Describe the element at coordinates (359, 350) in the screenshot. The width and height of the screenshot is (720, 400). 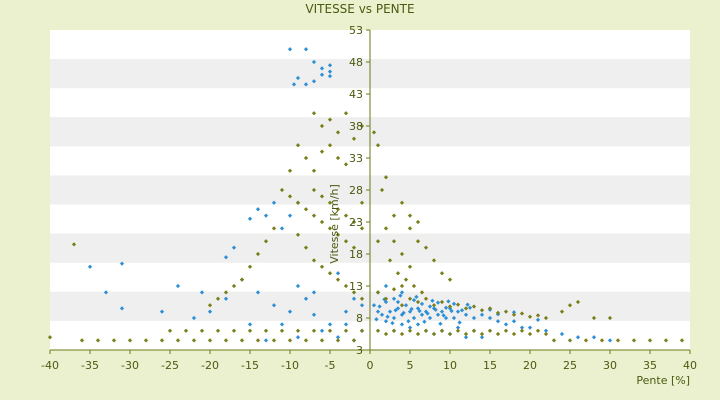
I see `y-tick-label: 3` at that location.